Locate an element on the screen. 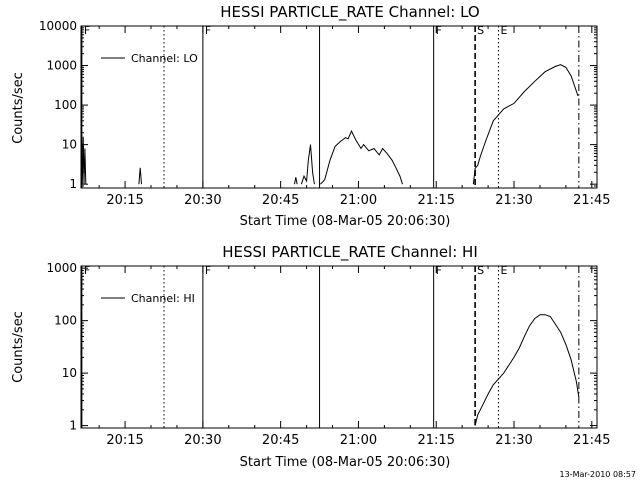 This screenshot has height=480, width=640. x-tick-label-hi: 20:15 is located at coordinates (124, 440).